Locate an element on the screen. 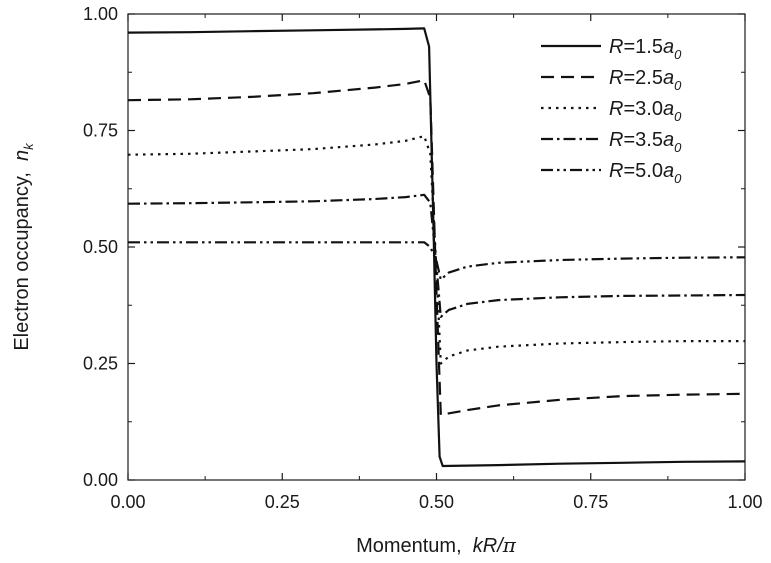 Image resolution: width=771 pixels, height=563 pixels. legend-label-1: R=2.5a0 is located at coordinates (645, 80).